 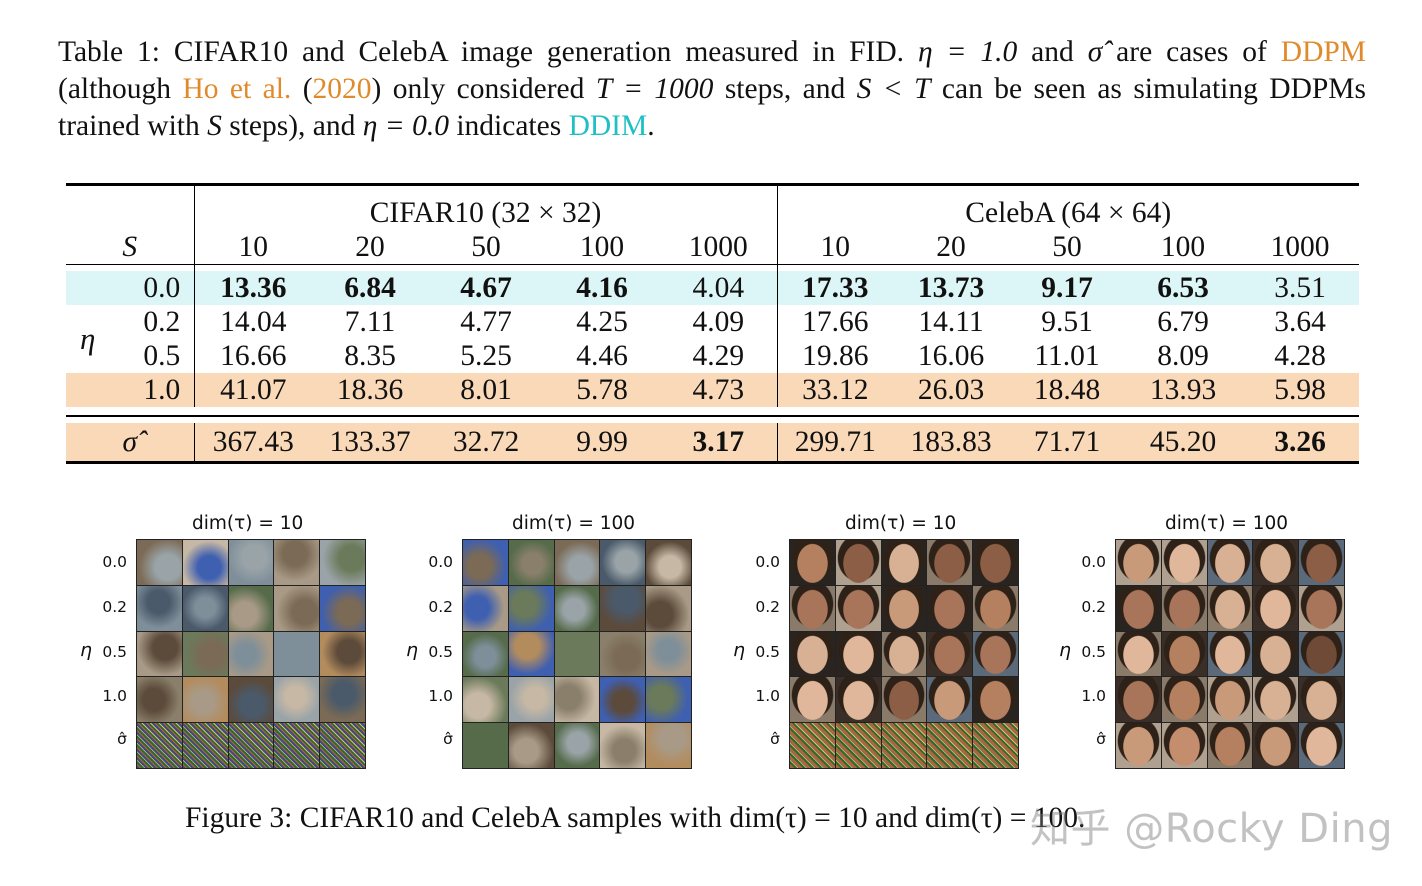 What do you see at coordinates (1067, 247) in the screenshot?
I see `celeba-step-header: 50` at bounding box center [1067, 247].